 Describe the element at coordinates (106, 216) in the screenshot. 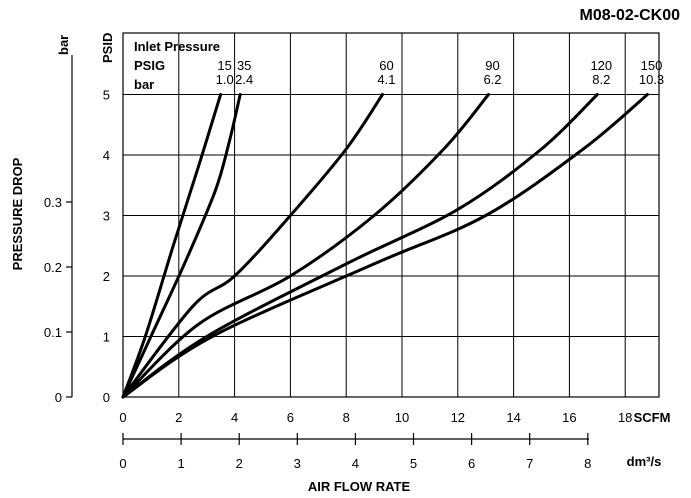

I see `y-tick-label: 3` at that location.